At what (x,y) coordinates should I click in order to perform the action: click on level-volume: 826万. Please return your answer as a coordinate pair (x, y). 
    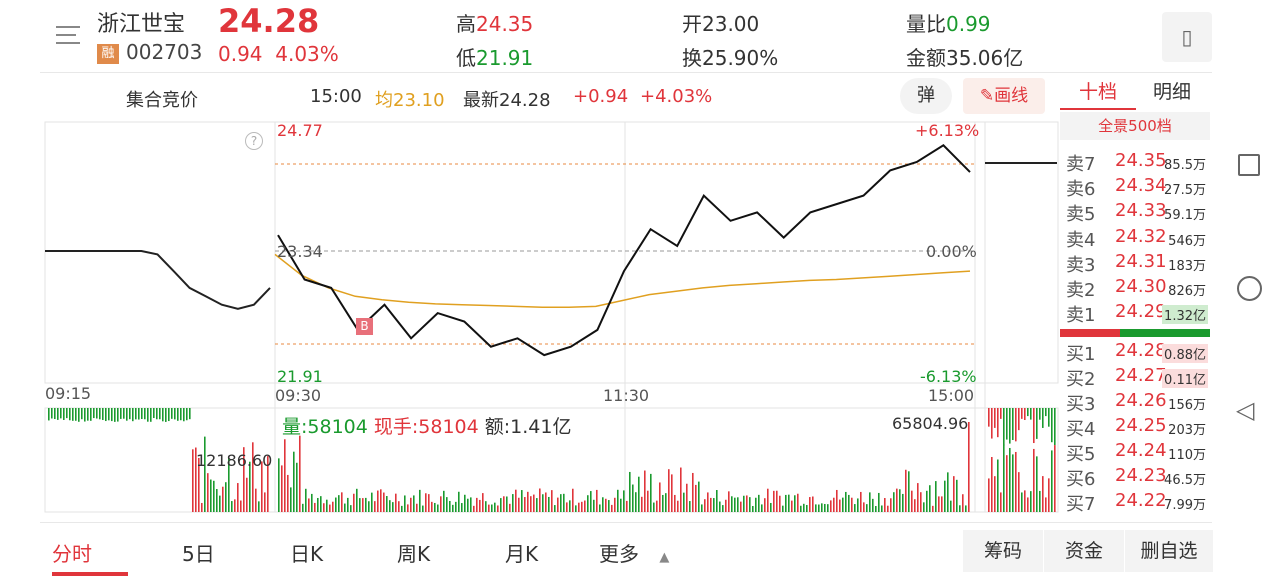
    Looking at the image, I should click on (1187, 291).